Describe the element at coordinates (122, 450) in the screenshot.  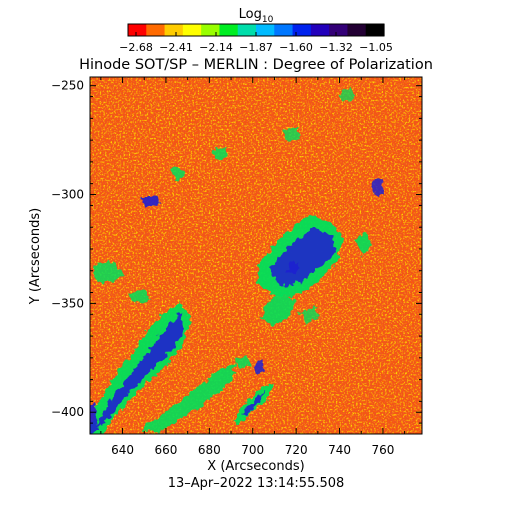
I see `x-tick-label: 640` at that location.